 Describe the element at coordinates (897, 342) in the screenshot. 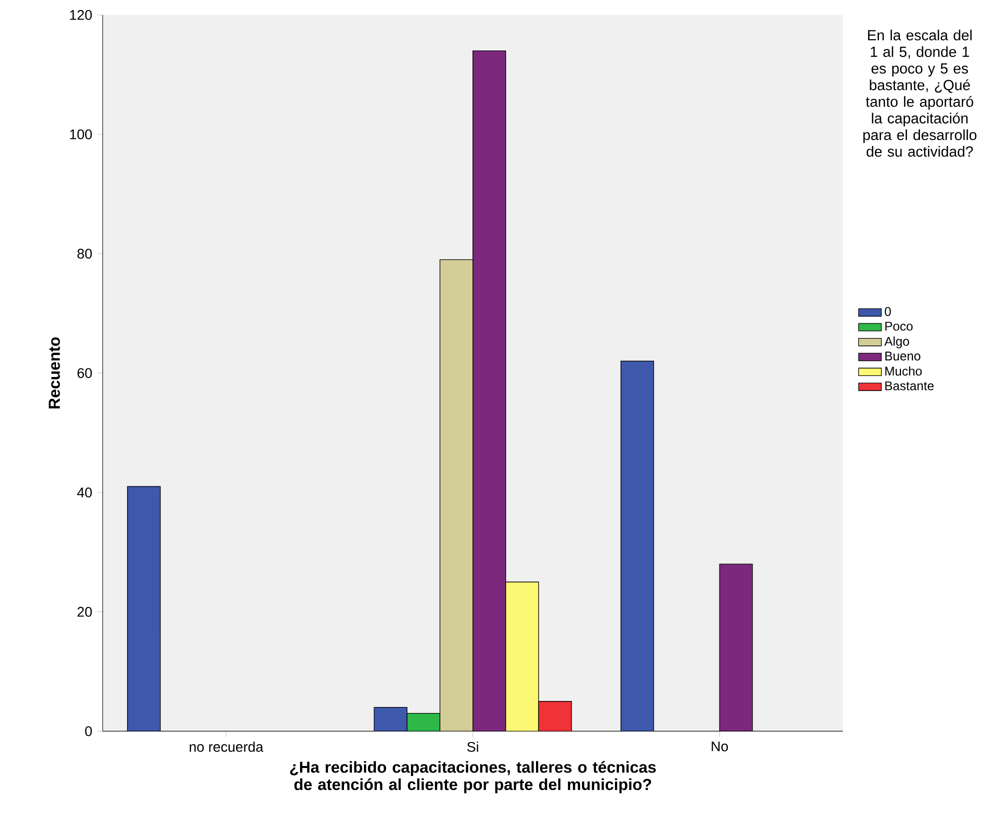

I see `legend-label: Algo` at that location.